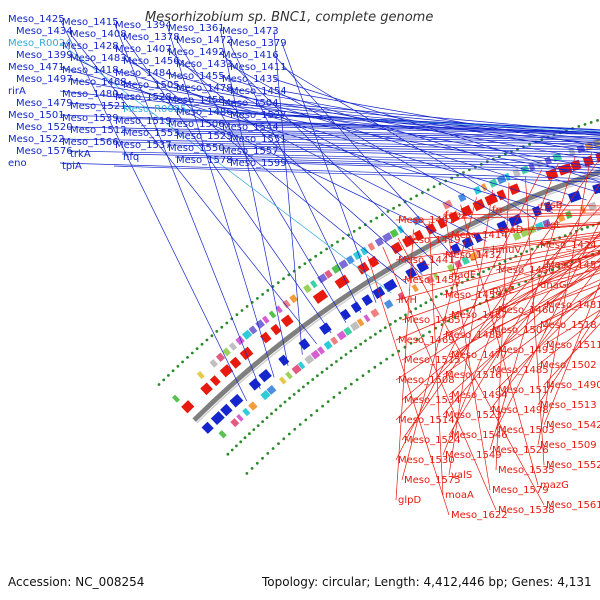  What do you see at coordinates (479, 515) in the screenshot?
I see `forward-gene-label: Meso_1622` at bounding box center [479, 515].